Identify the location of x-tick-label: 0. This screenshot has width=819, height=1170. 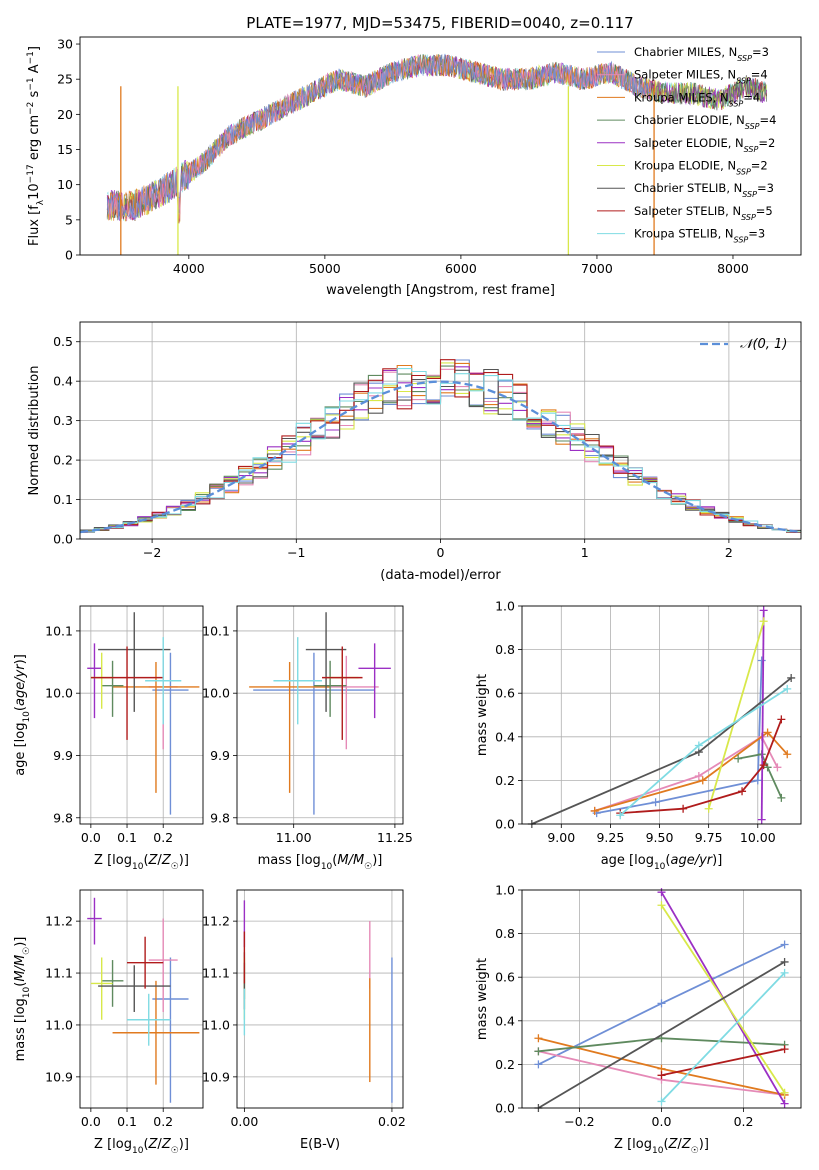
(441, 552).